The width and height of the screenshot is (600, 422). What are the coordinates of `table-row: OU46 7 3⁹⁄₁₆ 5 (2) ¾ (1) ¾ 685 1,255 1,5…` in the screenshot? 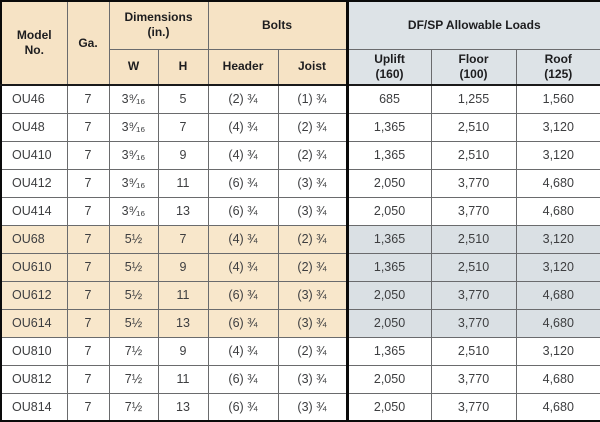 It's located at (300, 99).